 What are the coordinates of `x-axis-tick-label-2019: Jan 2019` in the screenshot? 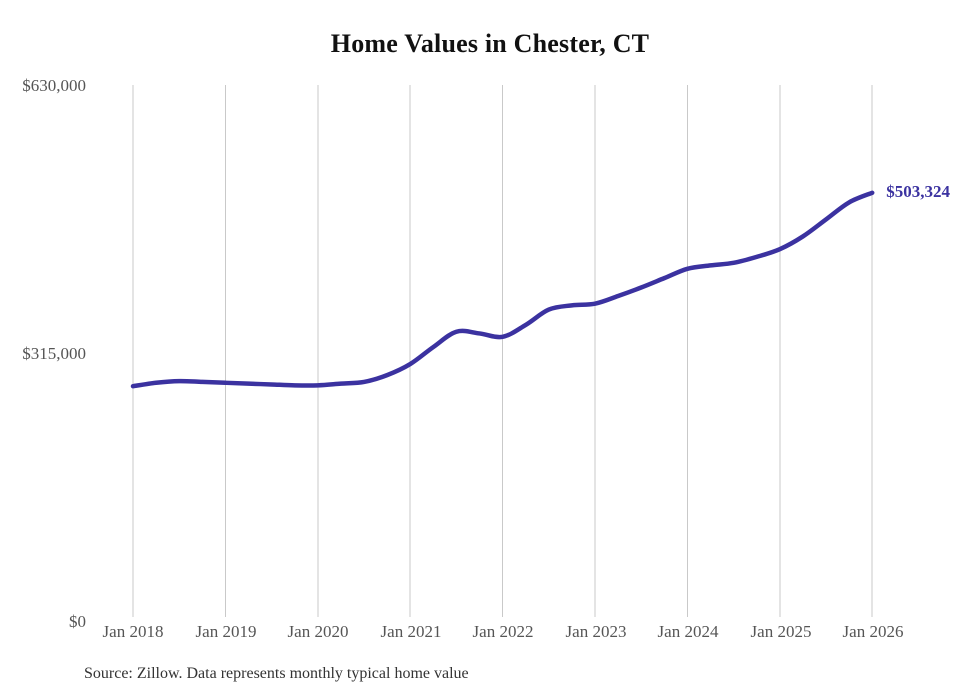 It's located at (226, 631).